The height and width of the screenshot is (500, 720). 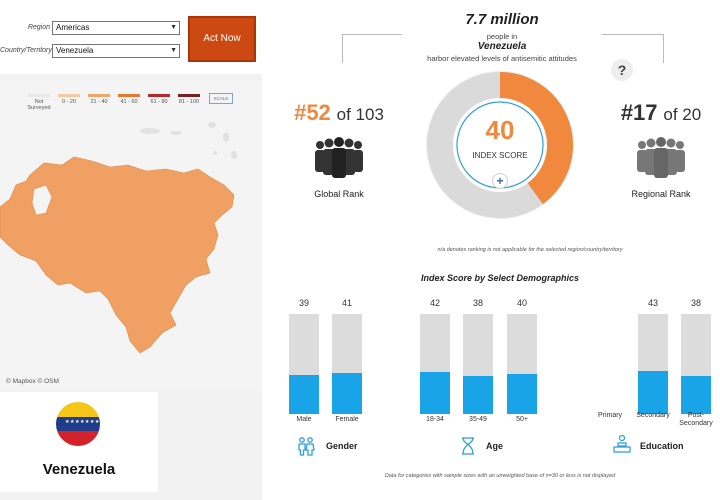 I want to click on legend-item: 41 - 60, so click(x=129, y=98).